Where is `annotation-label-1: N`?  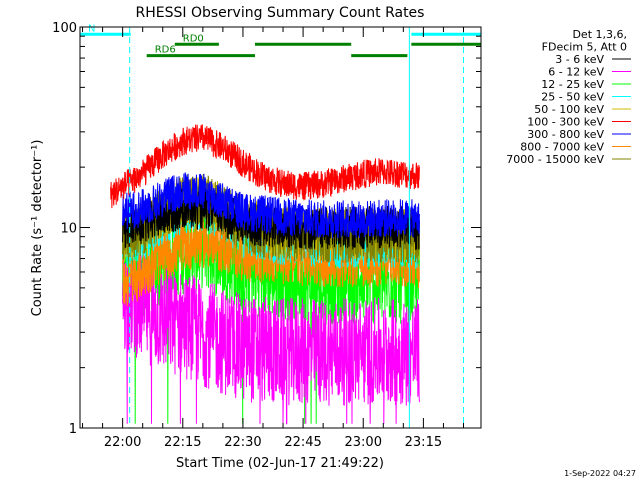
annotation-label-1: N is located at coordinates (91, 28).